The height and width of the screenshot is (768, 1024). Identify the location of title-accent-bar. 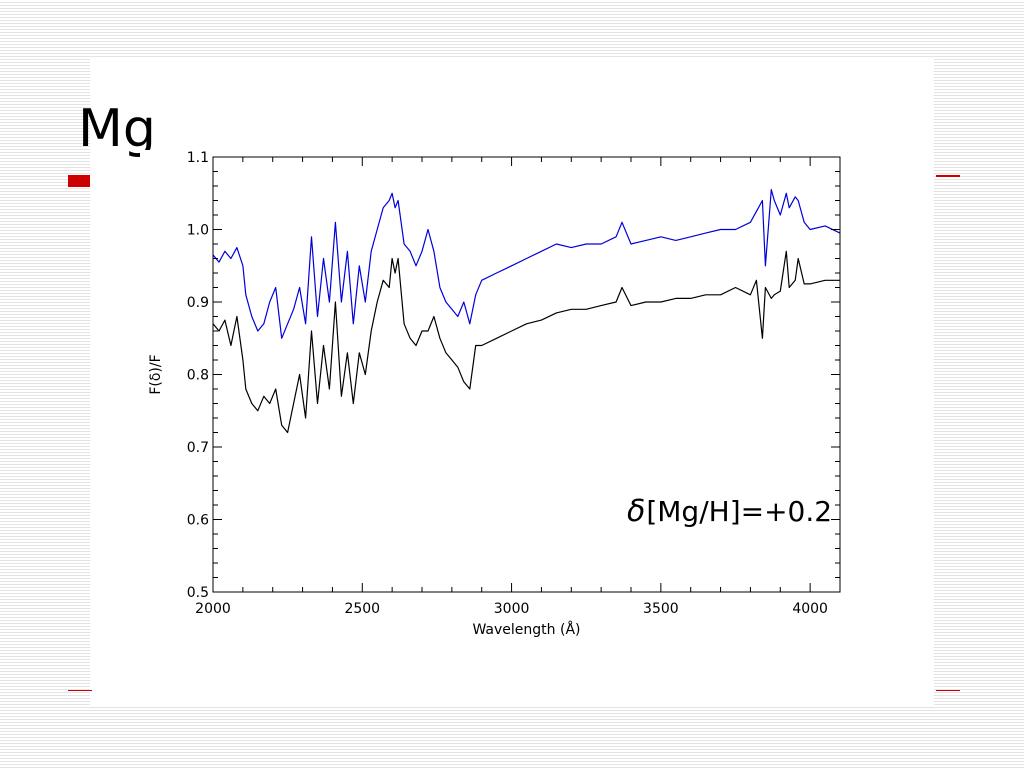
(79, 181).